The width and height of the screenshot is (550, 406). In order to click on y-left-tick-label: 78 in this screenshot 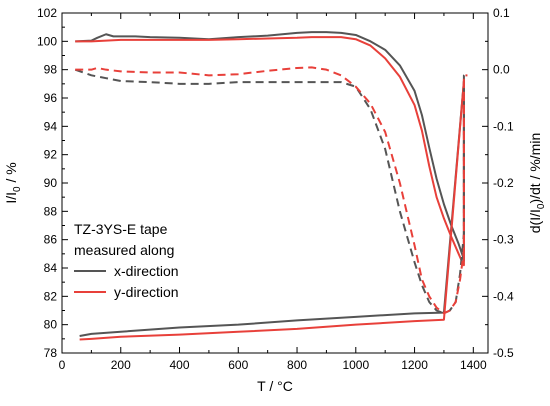, I will do `click(51, 353)`.